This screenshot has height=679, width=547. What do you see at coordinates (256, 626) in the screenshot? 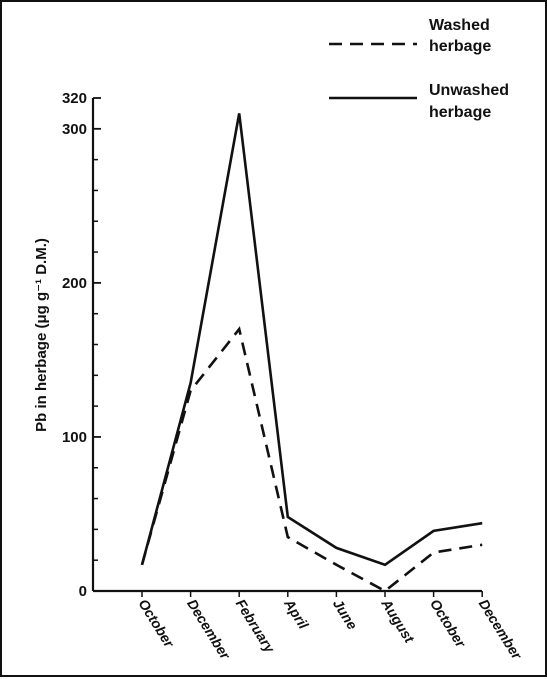
I see `x-tick-label: February` at bounding box center [256, 626].